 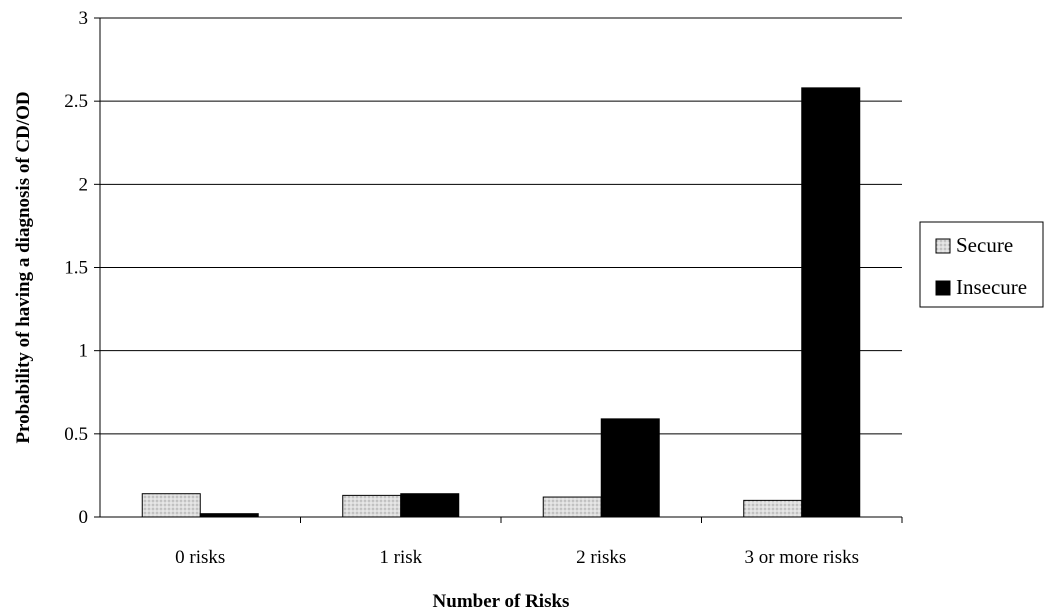 What do you see at coordinates (76, 101) in the screenshot?
I see `y-tick-label: 2.5` at bounding box center [76, 101].